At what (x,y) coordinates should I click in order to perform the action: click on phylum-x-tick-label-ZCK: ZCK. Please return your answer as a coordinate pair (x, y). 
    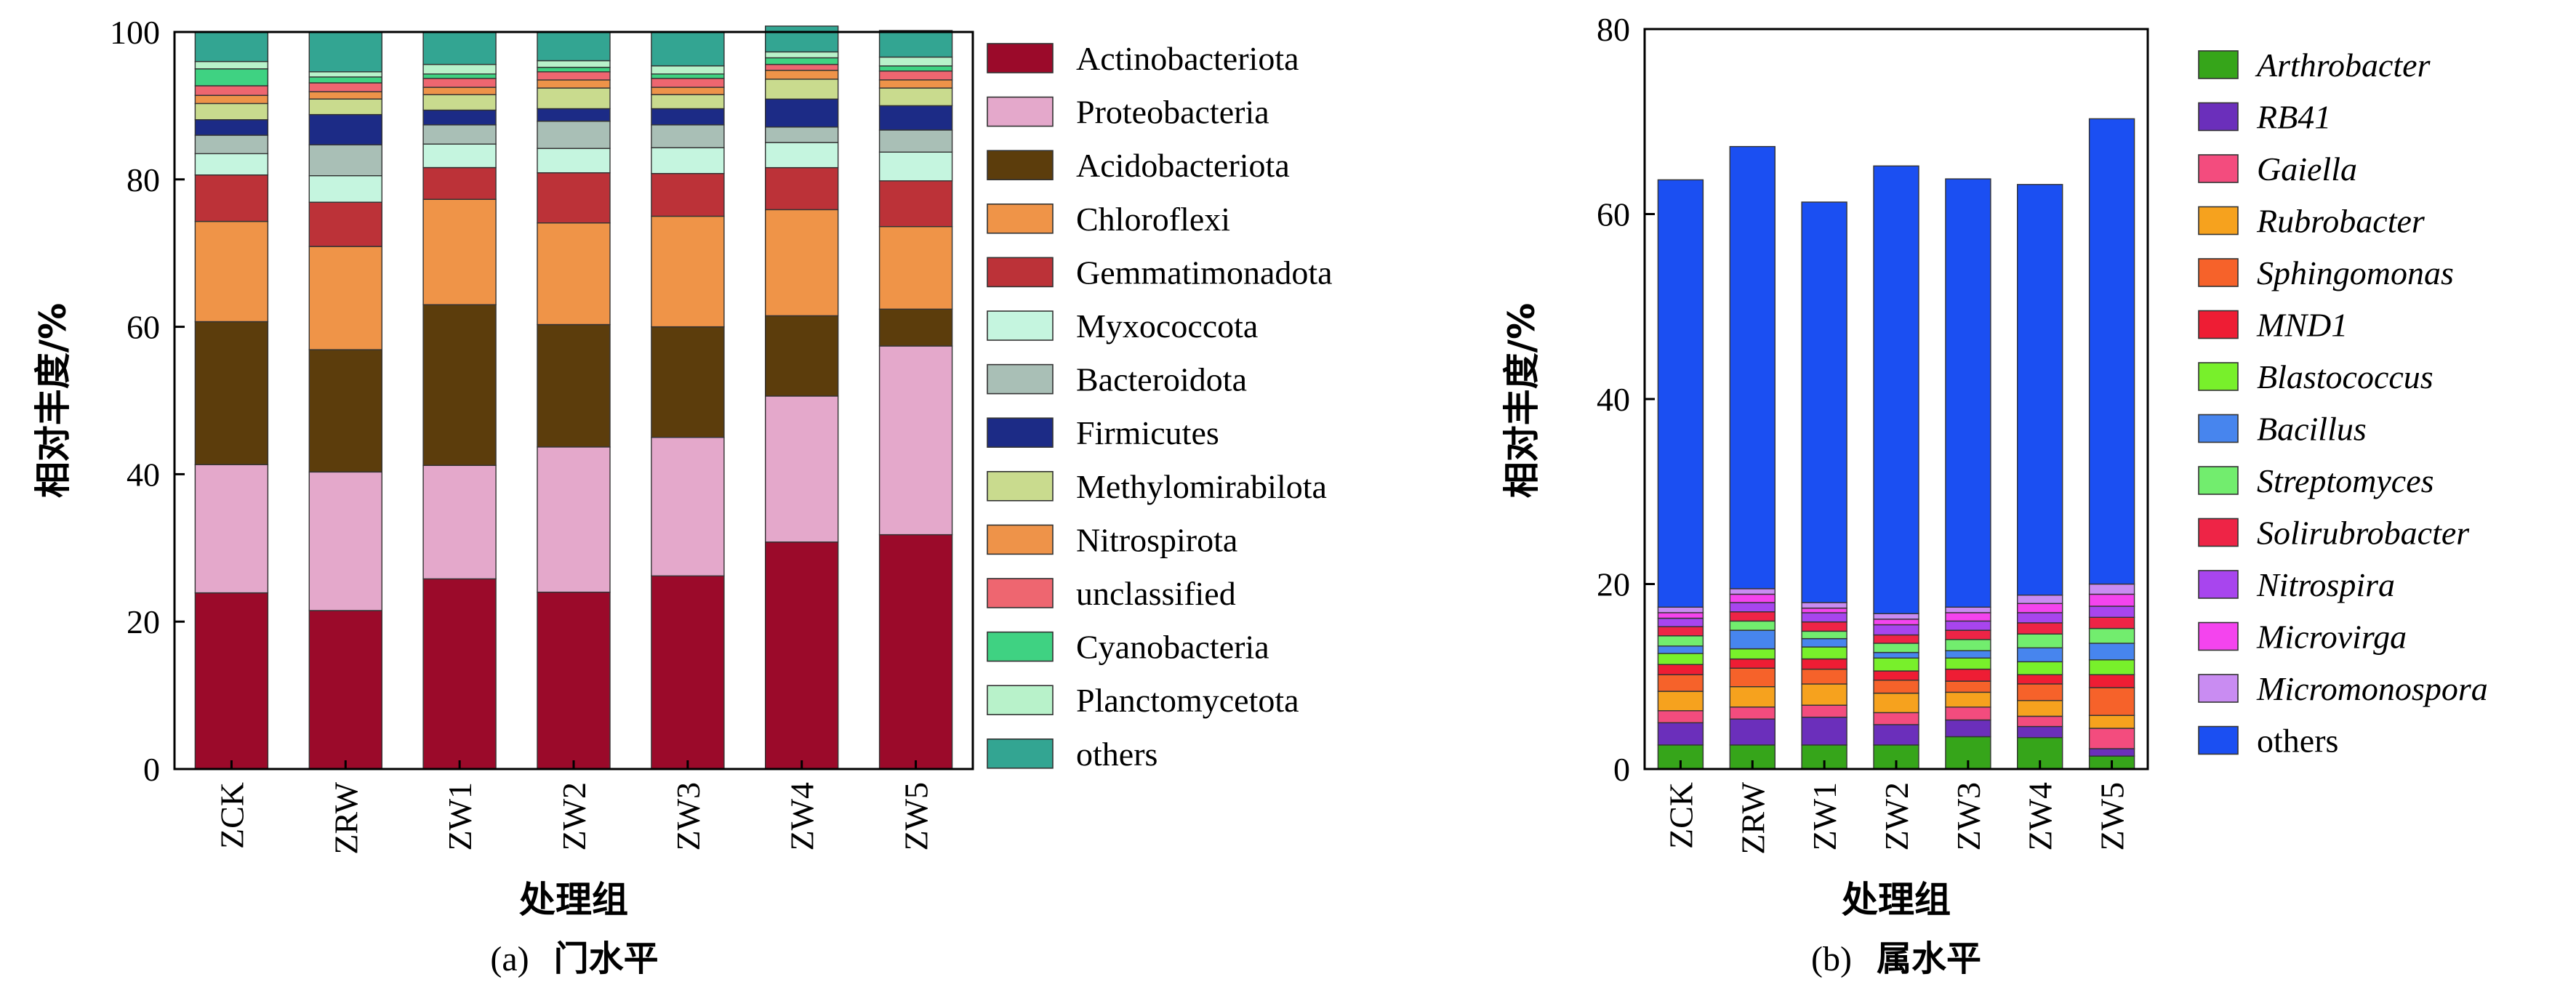
    Looking at the image, I should click on (231, 815).